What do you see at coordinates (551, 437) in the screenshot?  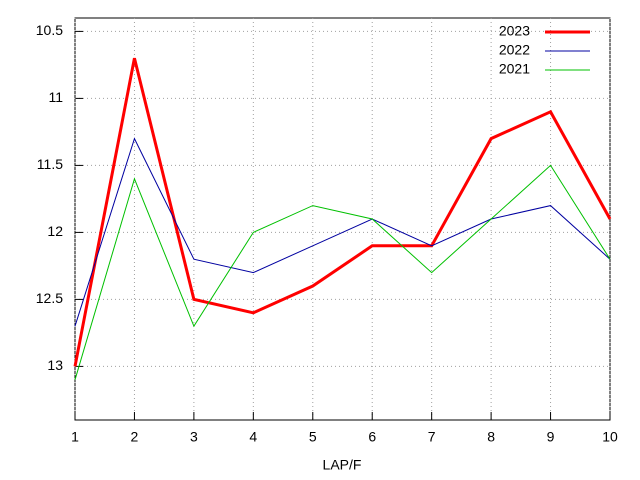 I see `x-tick-label: 9` at bounding box center [551, 437].